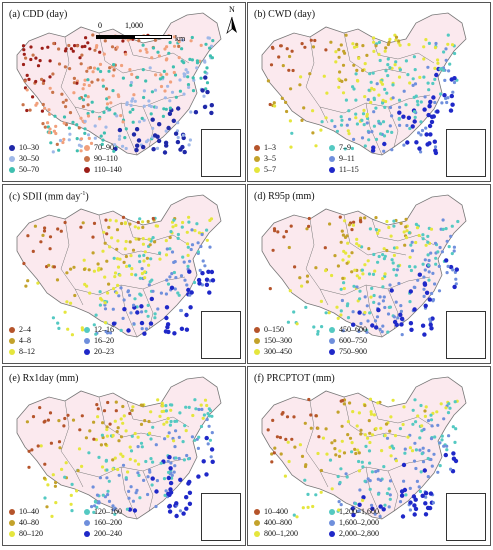 The height and width of the screenshot is (550, 493). I want to click on map-sdii, so click(119, 266).